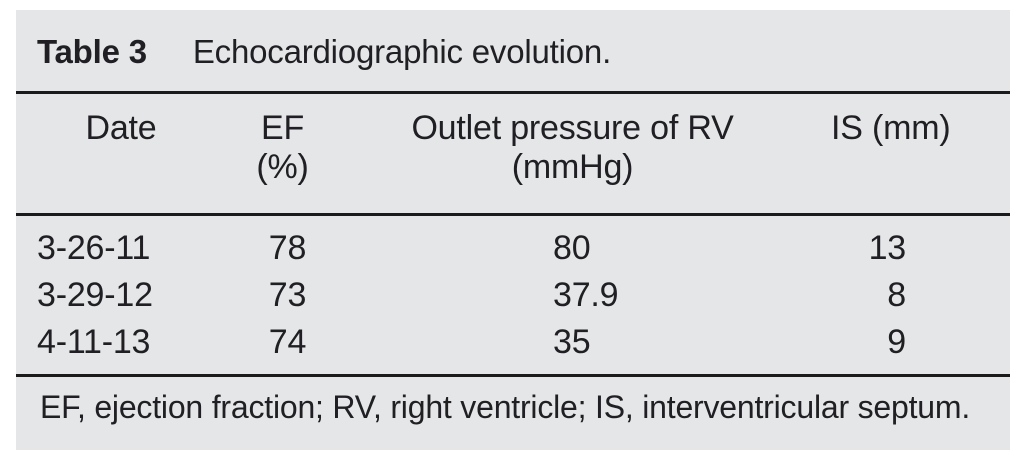 This screenshot has width=1033, height=466. I want to click on table-title-text: Echocardiographic evolution., so click(402, 51).